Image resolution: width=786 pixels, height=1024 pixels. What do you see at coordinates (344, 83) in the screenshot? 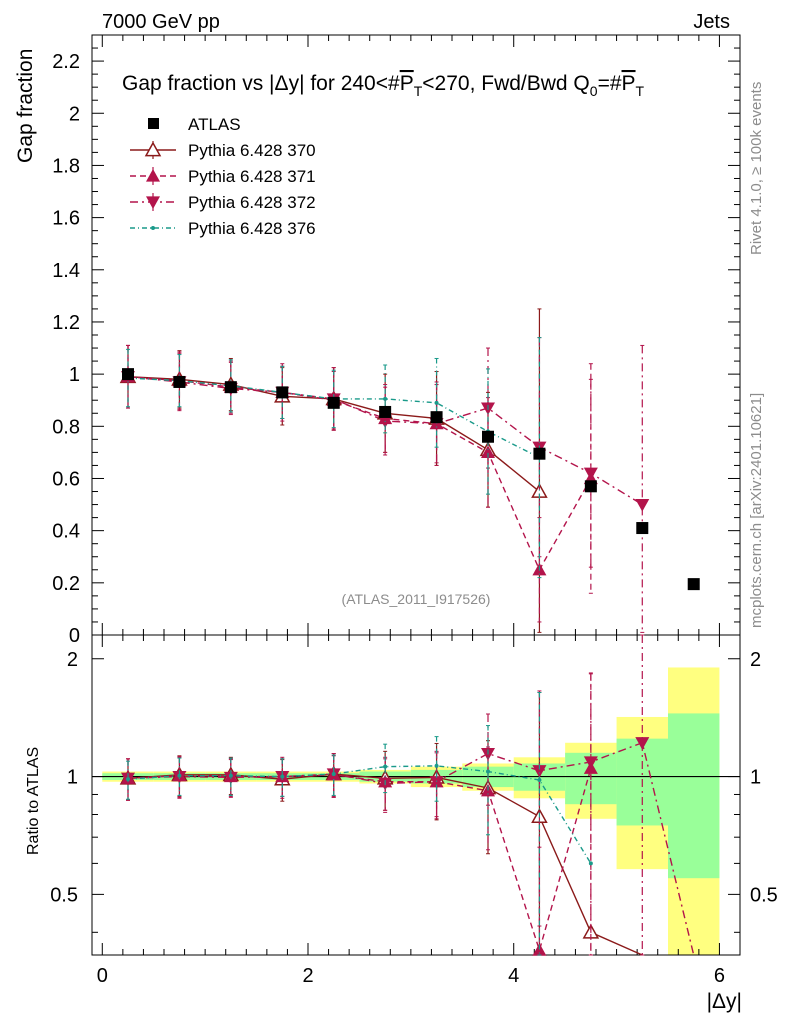
I see `title-part-c: y| for 240<#` at bounding box center [344, 83].